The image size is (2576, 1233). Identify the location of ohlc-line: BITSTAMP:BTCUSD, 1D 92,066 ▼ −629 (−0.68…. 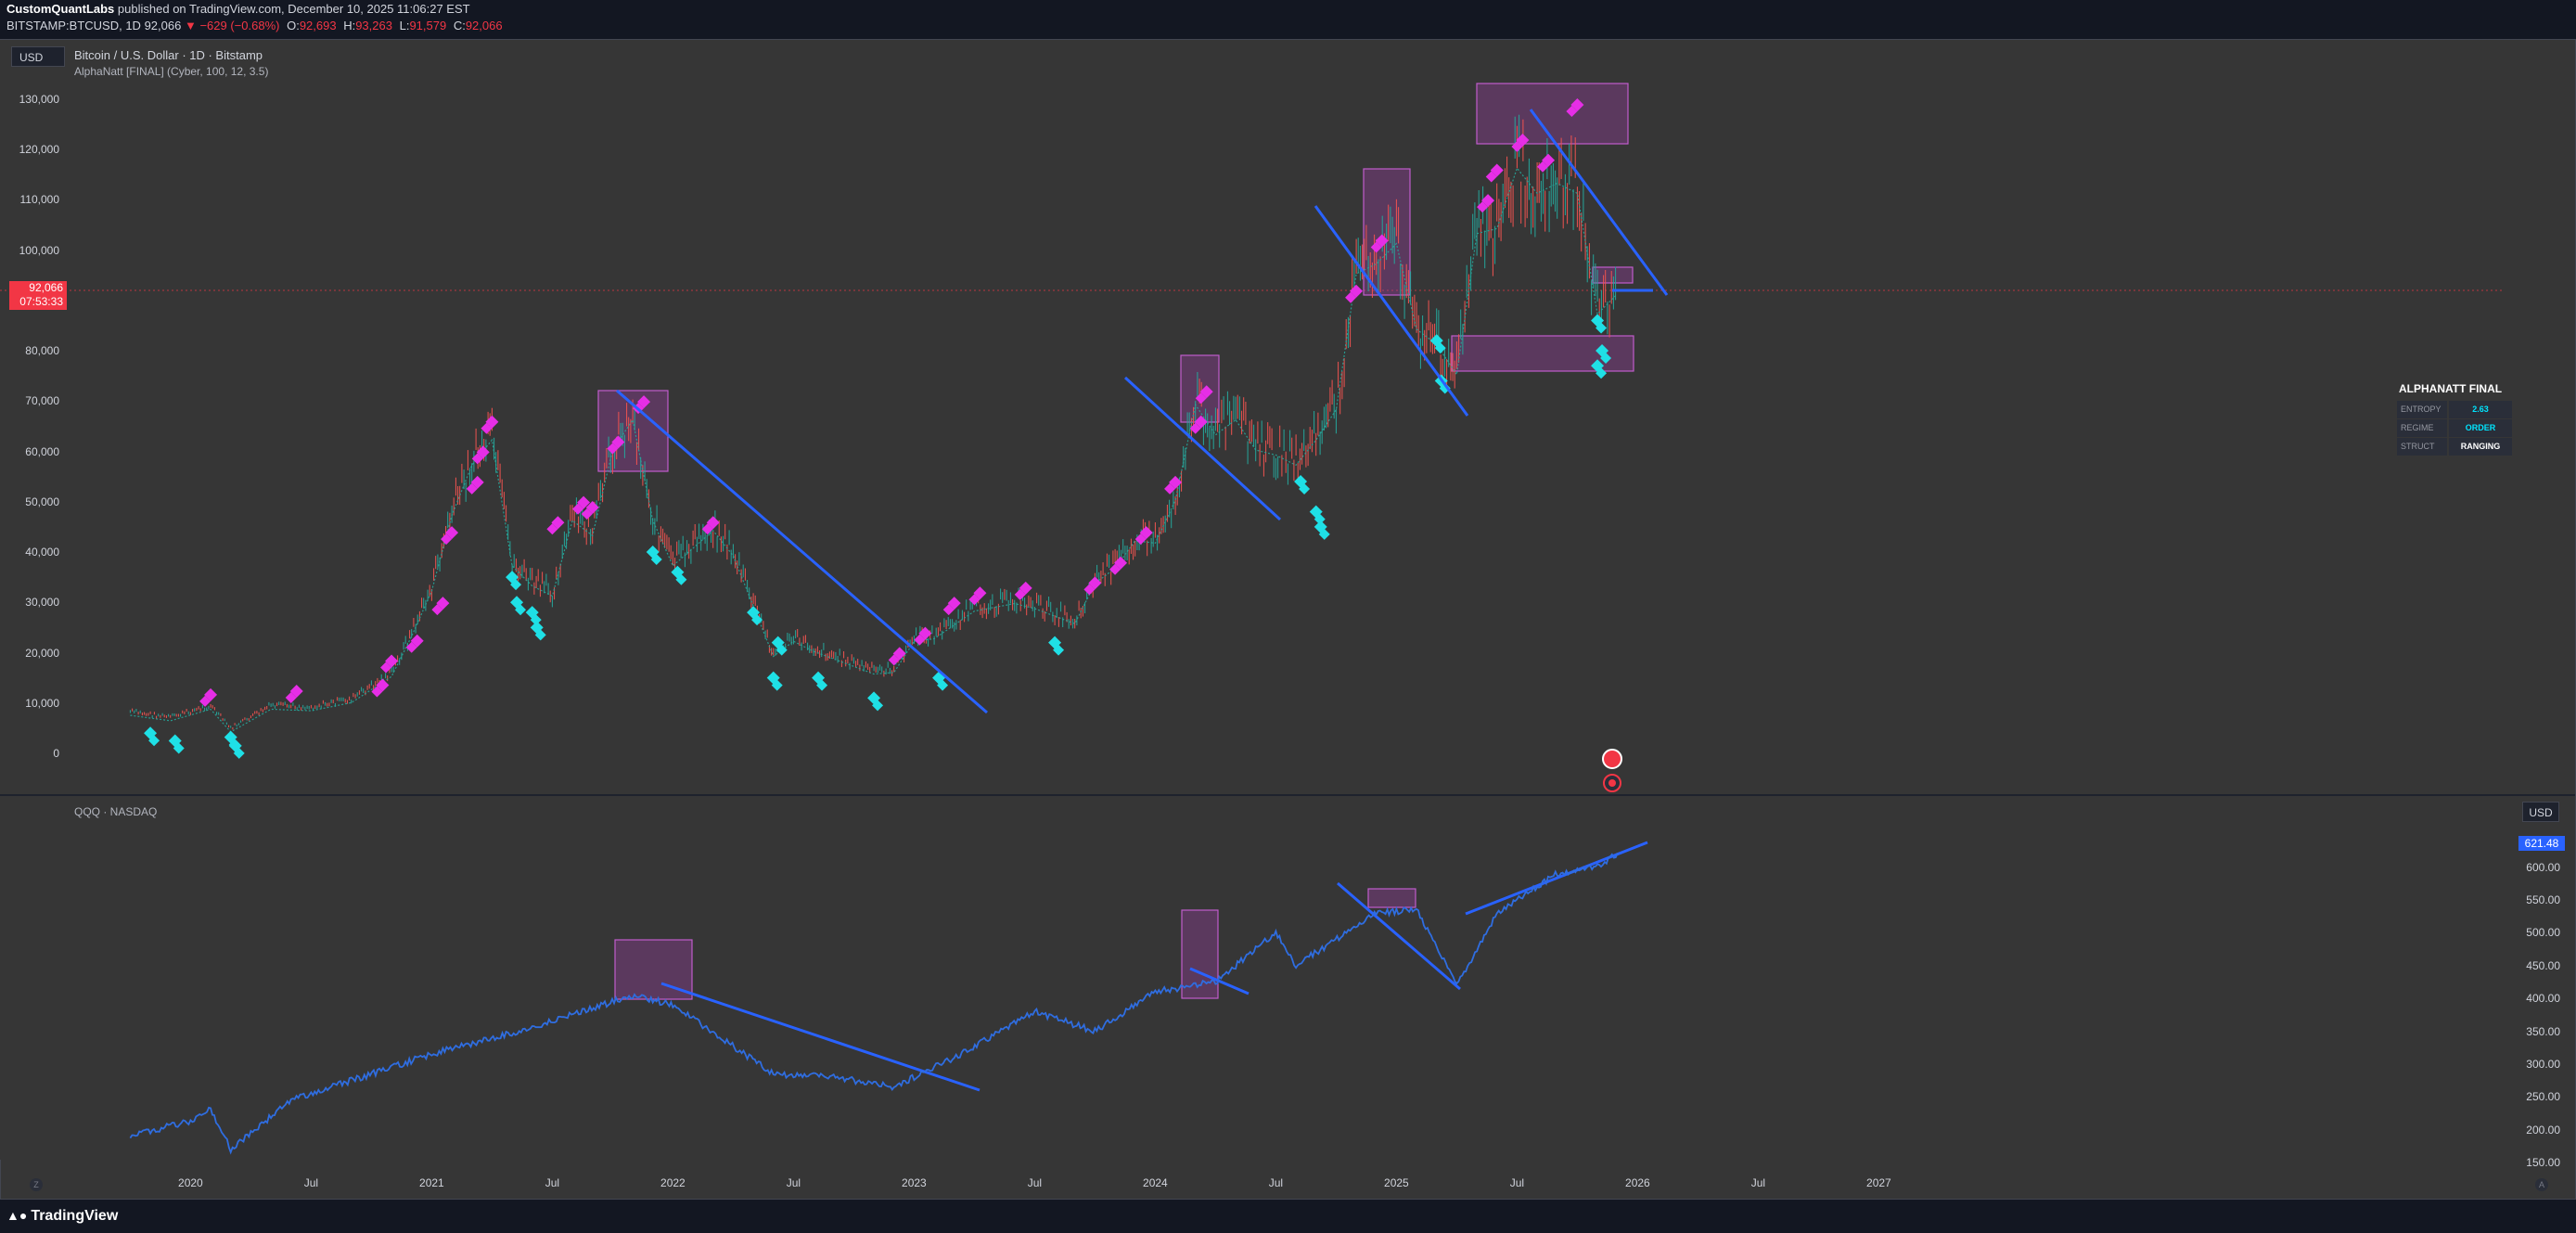
(254, 25).